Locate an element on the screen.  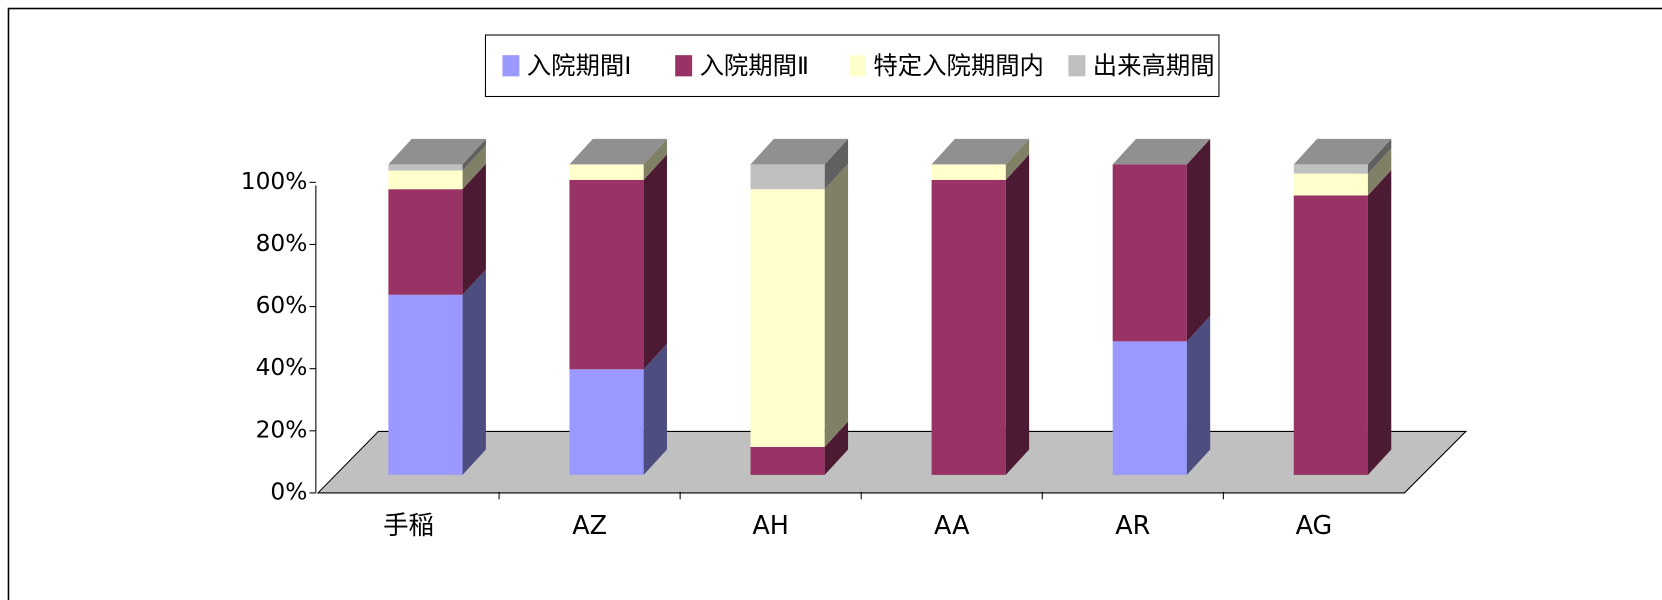
floor is located at coordinates (892, 462).